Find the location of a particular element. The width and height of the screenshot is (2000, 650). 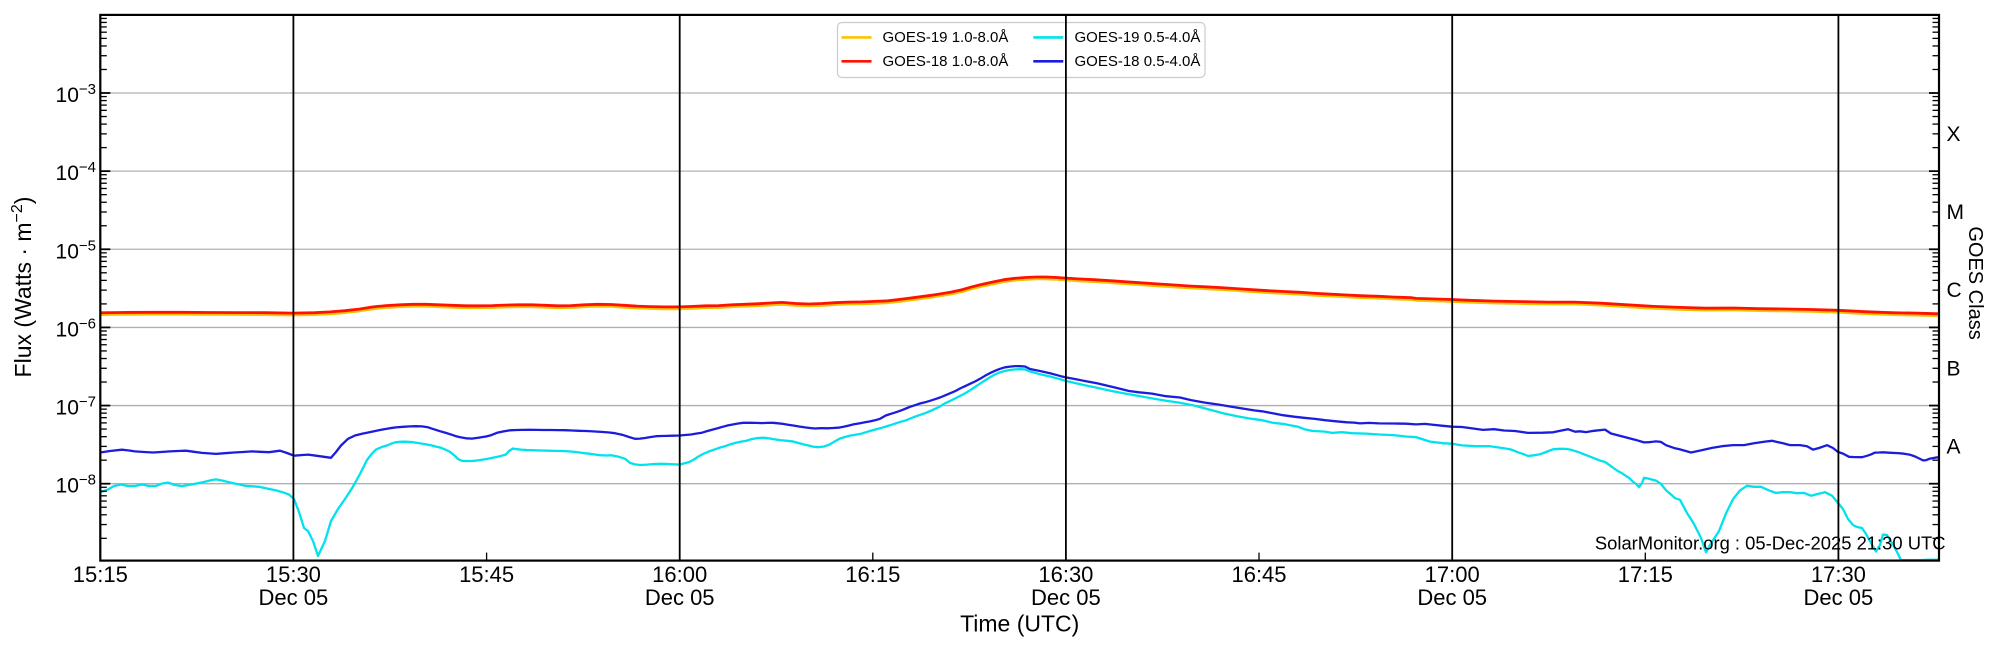

svg-text: GOES Class is located at coordinates (1975, 282).